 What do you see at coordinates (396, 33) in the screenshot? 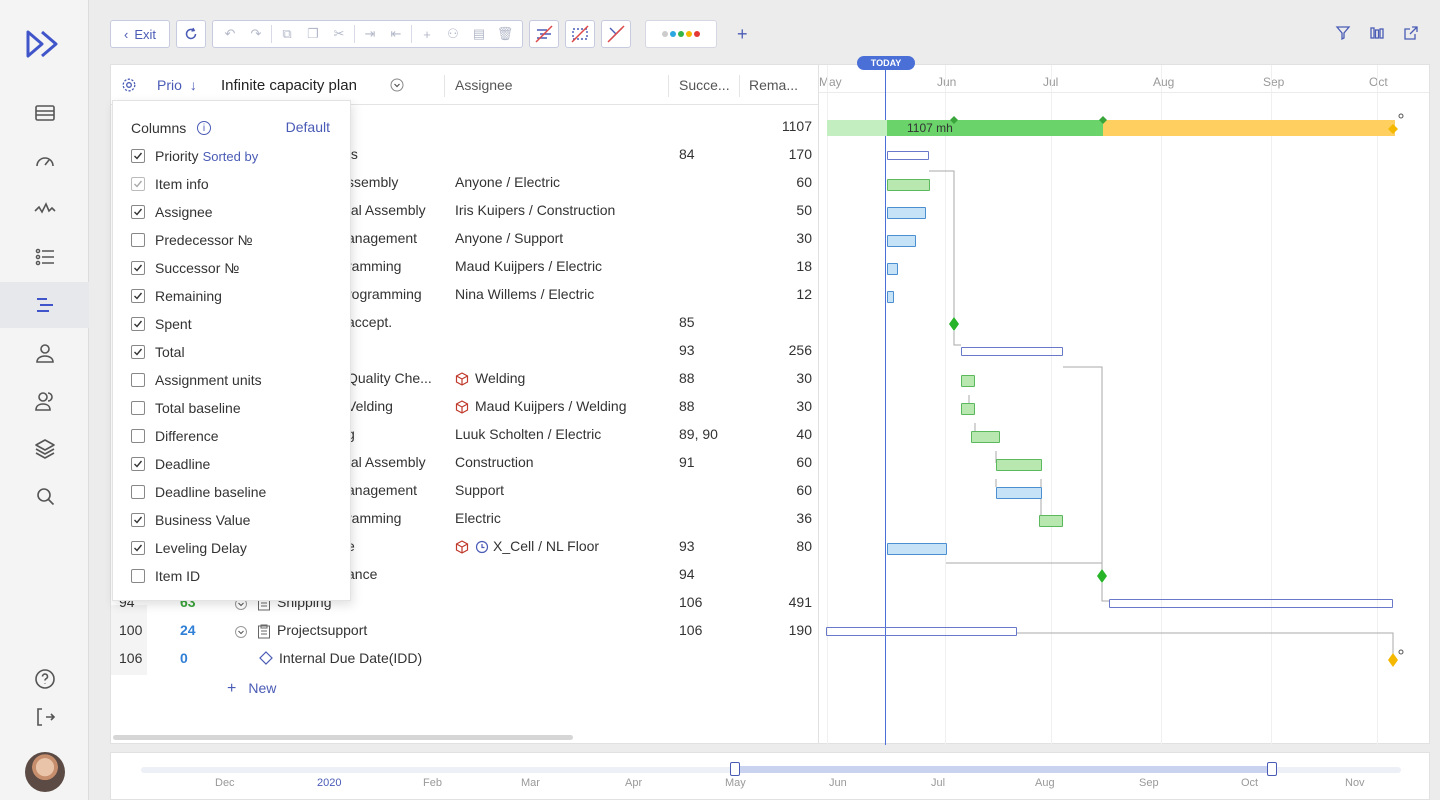
I see `outdent-icon: ⇤` at bounding box center [396, 33].